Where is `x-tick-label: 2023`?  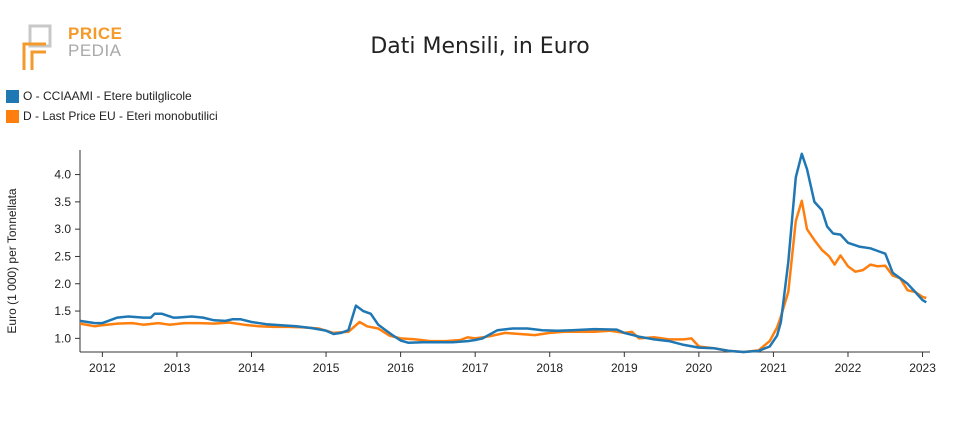 x-tick-label: 2023 is located at coordinates (922, 368).